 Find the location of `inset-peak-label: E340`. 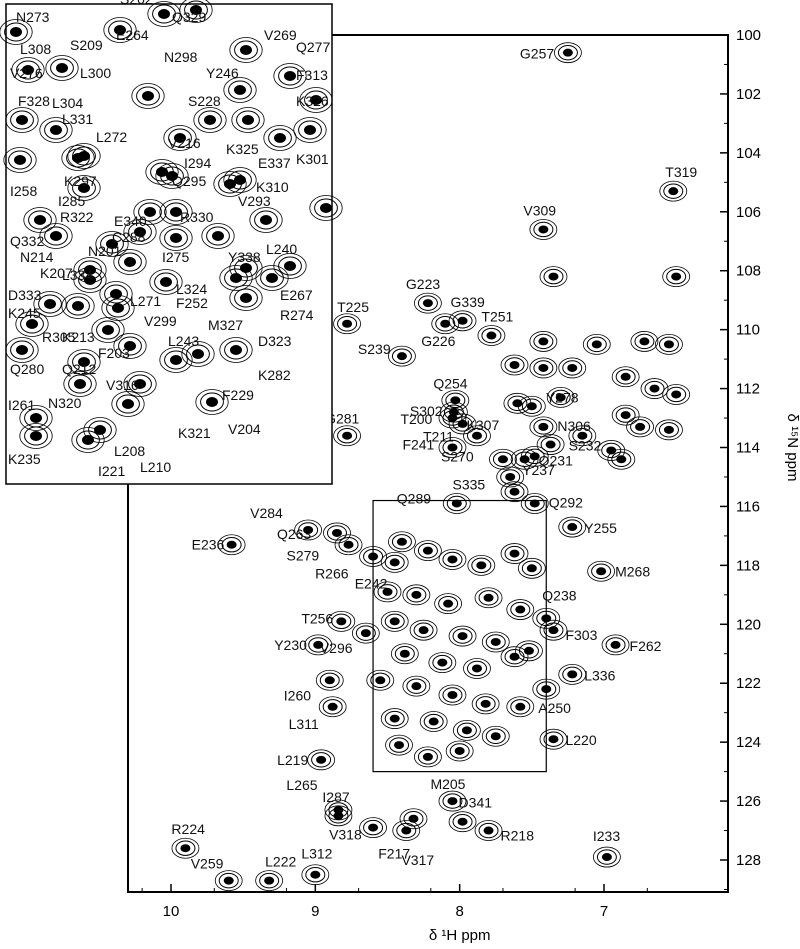

inset-peak-label: E340 is located at coordinates (130, 221).